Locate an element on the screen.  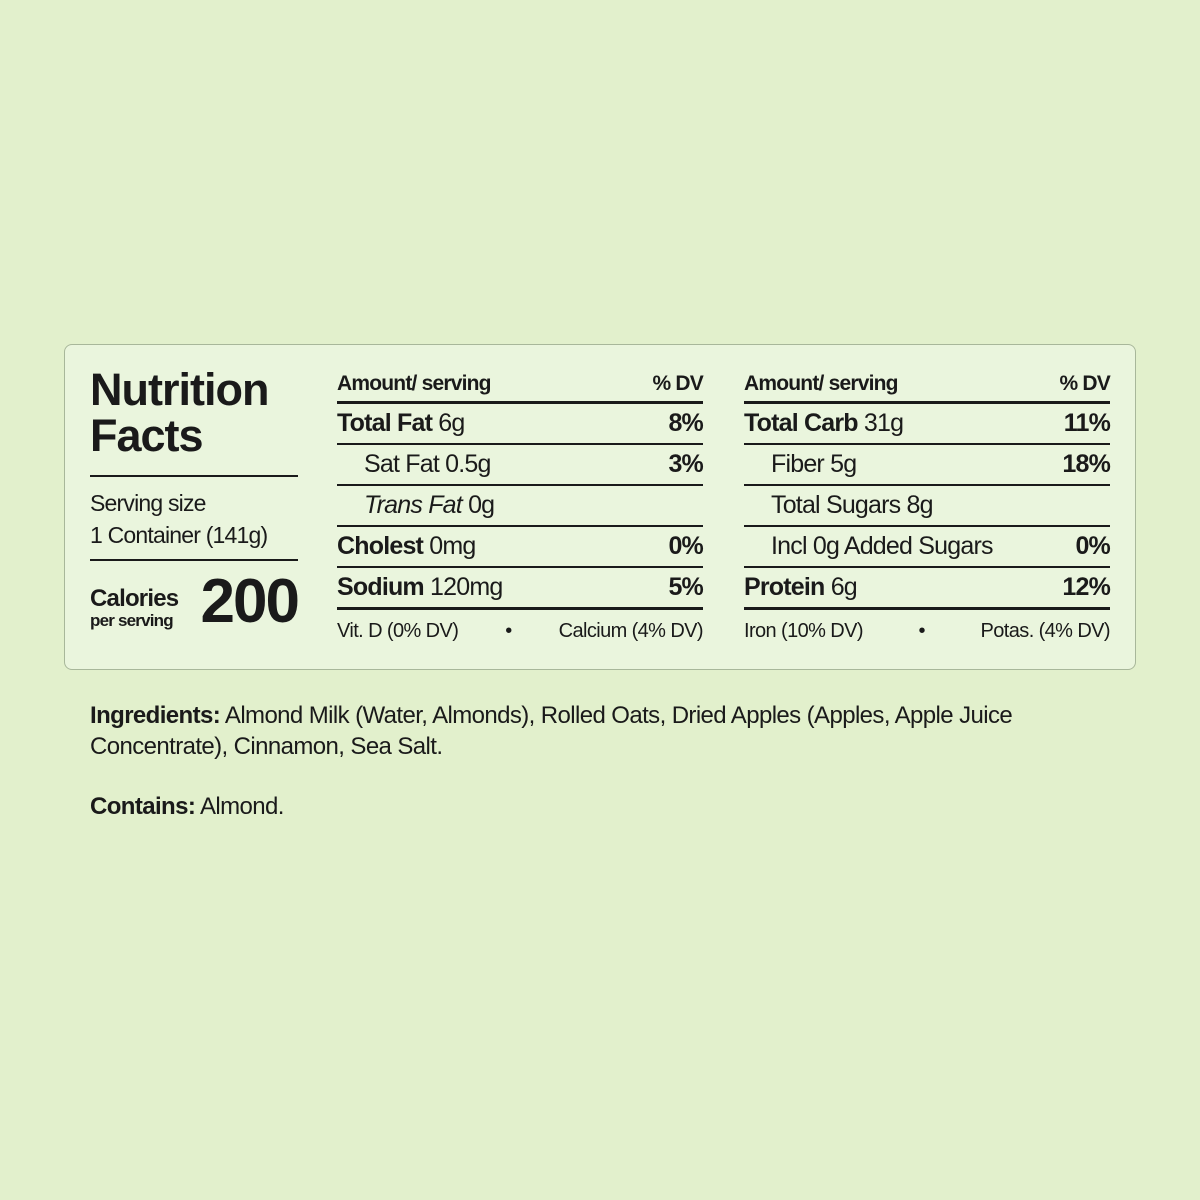
nutrient-name: Total Fat is located at coordinates (385, 423).